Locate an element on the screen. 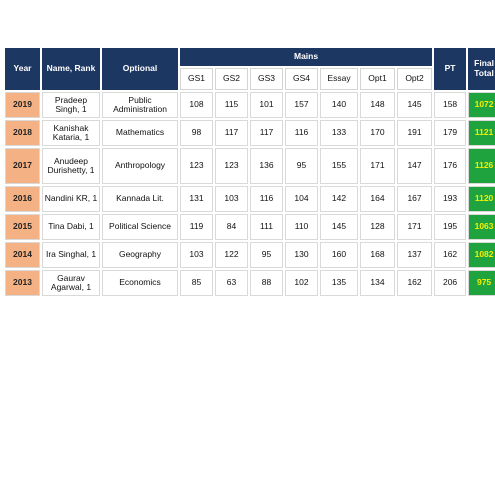 The width and height of the screenshot is (495, 495). cell-gs1: 103 is located at coordinates (196, 255).